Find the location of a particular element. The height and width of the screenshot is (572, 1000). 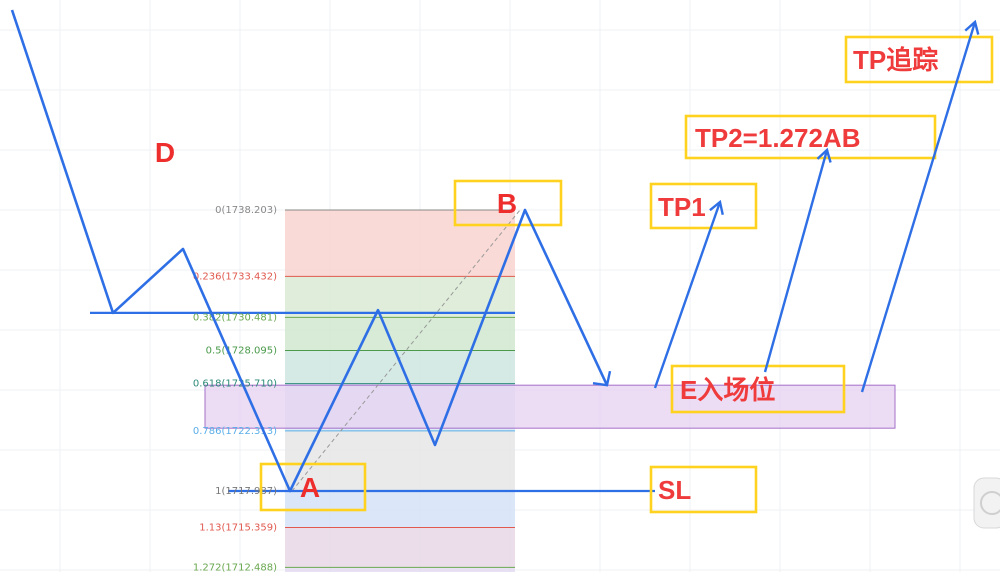

point-b-label: B is located at coordinates (507, 203).